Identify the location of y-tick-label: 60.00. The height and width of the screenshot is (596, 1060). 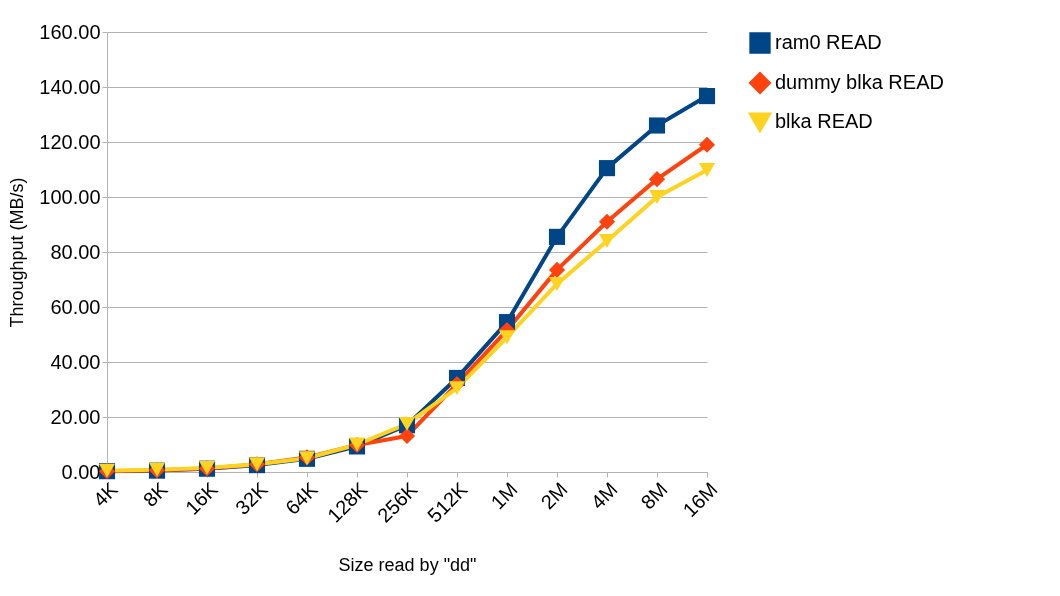
(75, 306).